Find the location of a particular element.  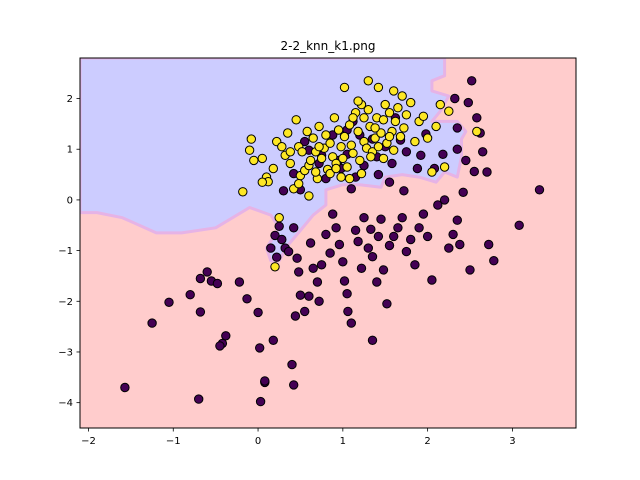

x-tick-label: 1 is located at coordinates (343, 441).